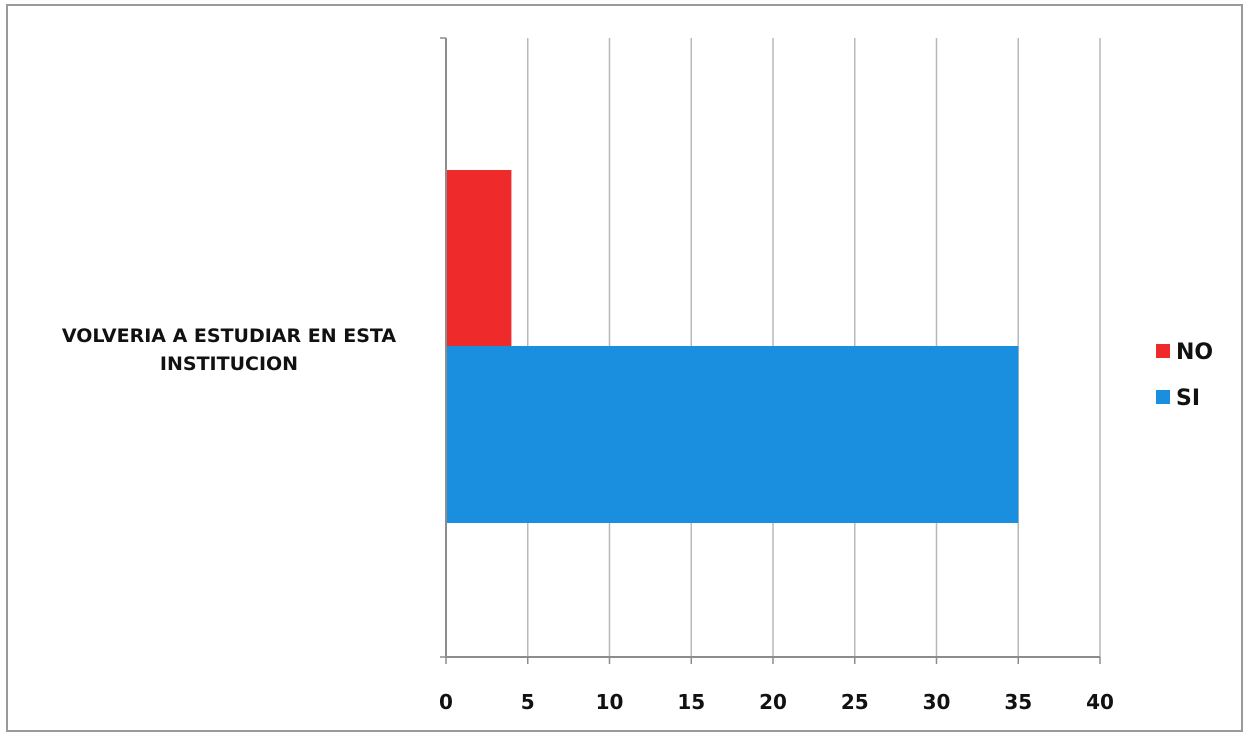  I want to click on x-tick-label-20: 20, so click(773, 702).